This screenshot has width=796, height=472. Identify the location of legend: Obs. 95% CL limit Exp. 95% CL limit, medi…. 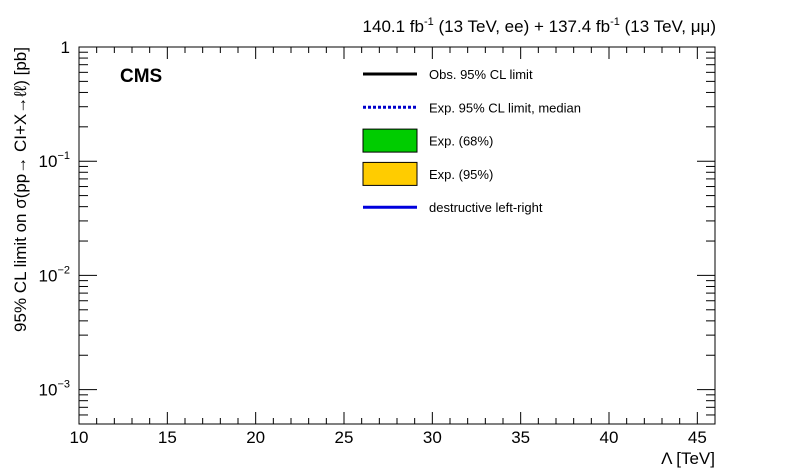
(471, 141).